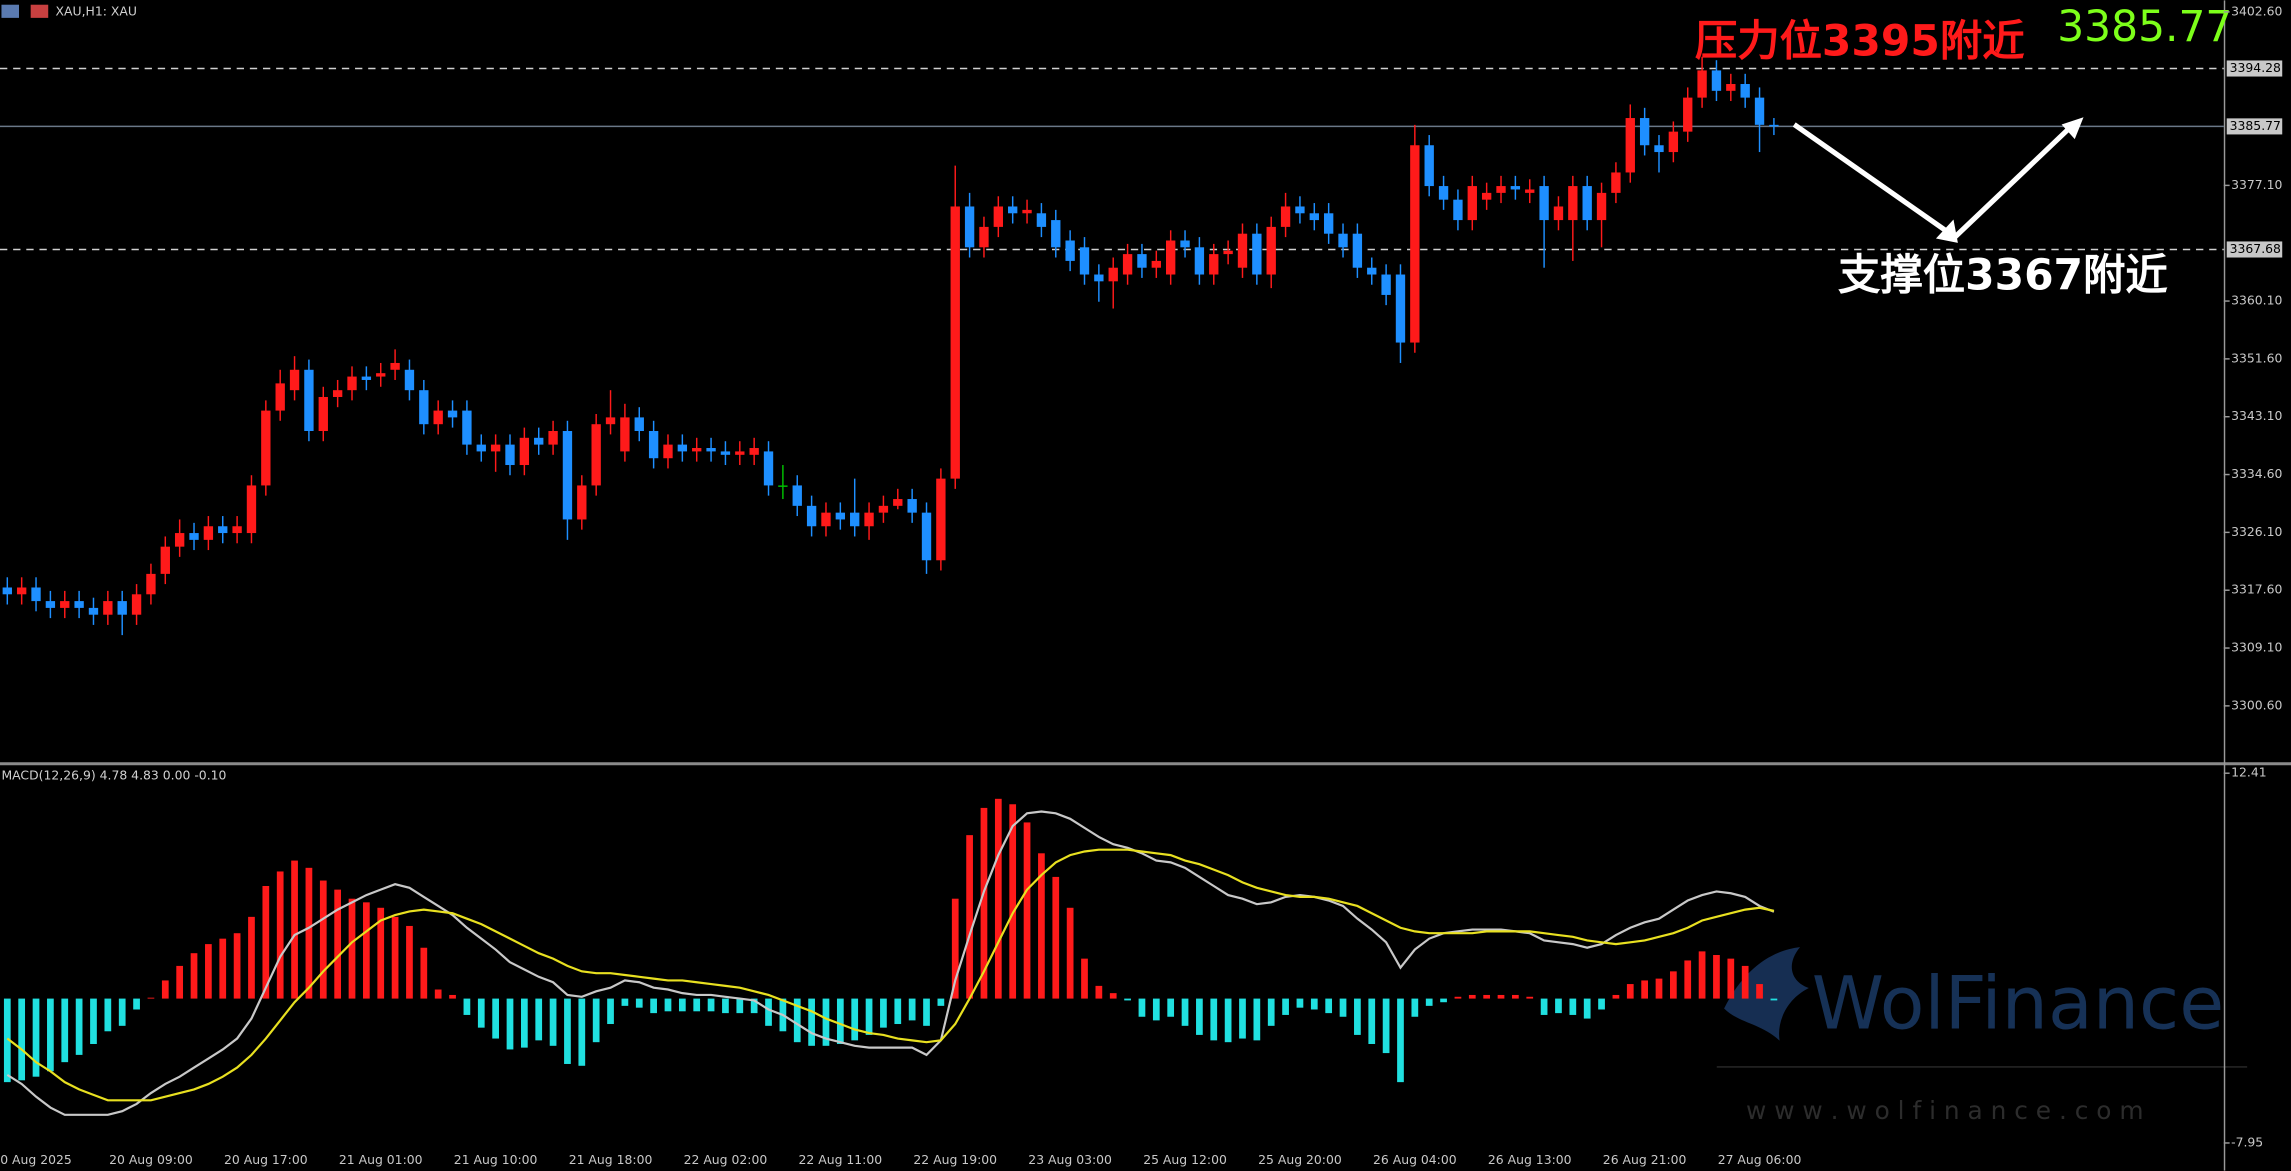 This screenshot has width=2291, height=1171. Describe the element at coordinates (2256, 531) in the screenshot. I see `y-tick-label: 3326.10` at that location.